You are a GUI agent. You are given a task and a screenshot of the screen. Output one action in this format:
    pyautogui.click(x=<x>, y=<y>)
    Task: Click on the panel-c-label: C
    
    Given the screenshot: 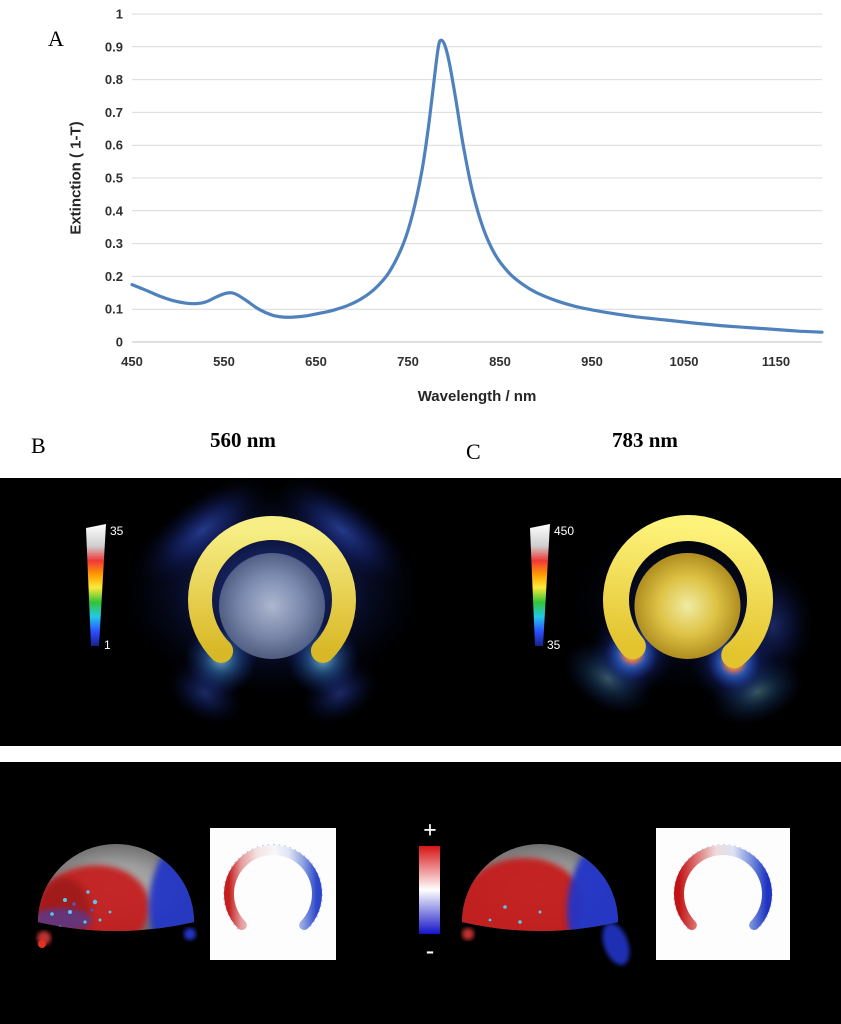 What is the action you would take?
    pyautogui.click(x=473, y=451)
    